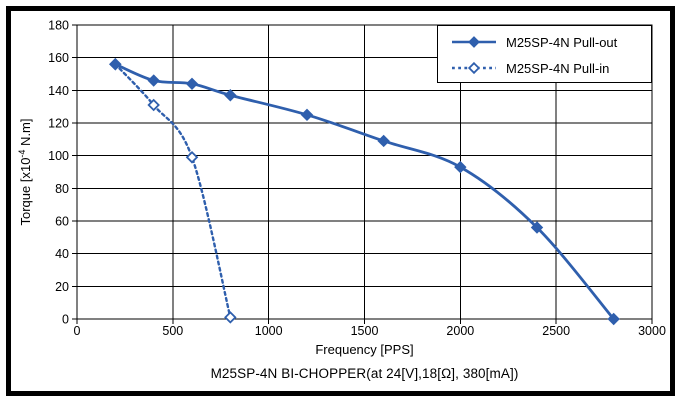 This screenshot has height=400, width=681. I want to click on x-tick-label: 1500, so click(365, 331).